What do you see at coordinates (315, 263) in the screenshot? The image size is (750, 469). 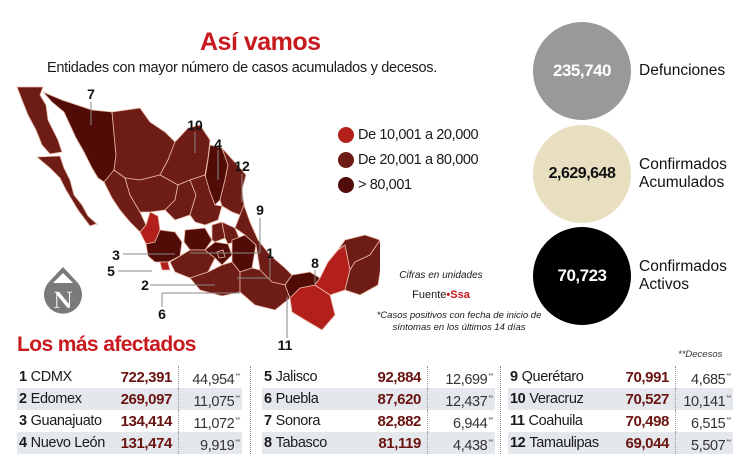 I see `map-label-8: 8` at bounding box center [315, 263].